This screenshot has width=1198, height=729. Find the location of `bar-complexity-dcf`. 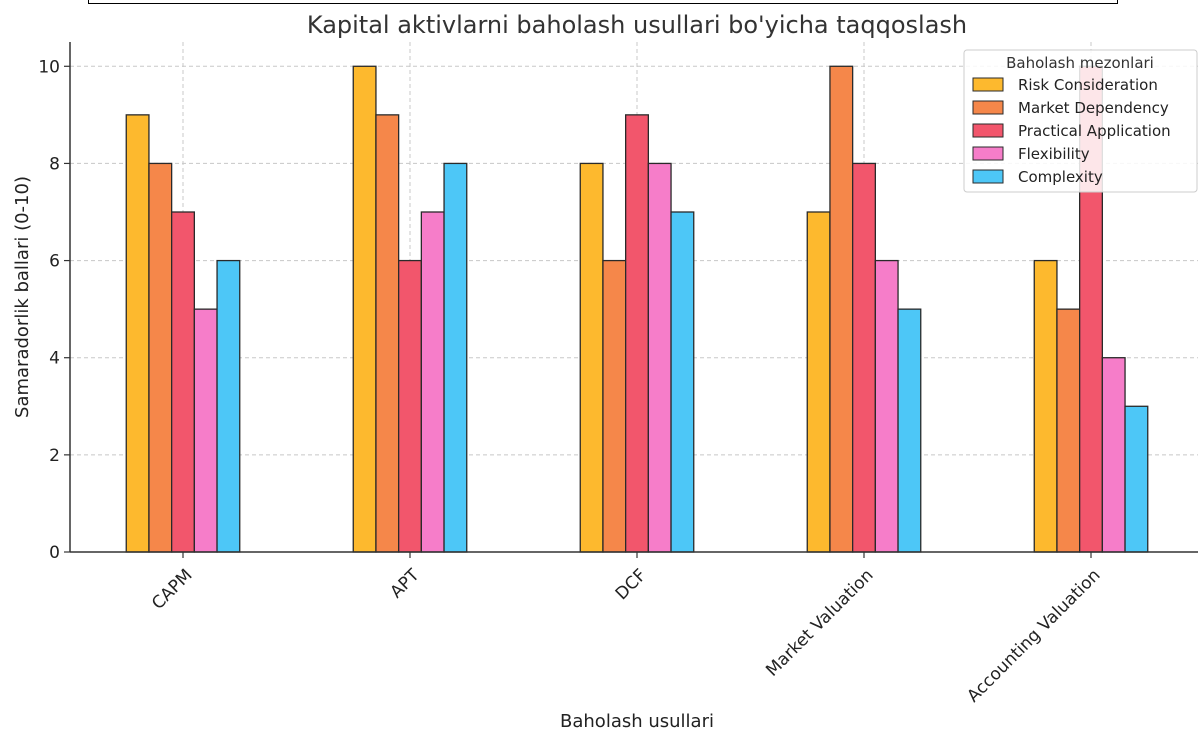

bar-complexity-dcf is located at coordinates (682, 382).